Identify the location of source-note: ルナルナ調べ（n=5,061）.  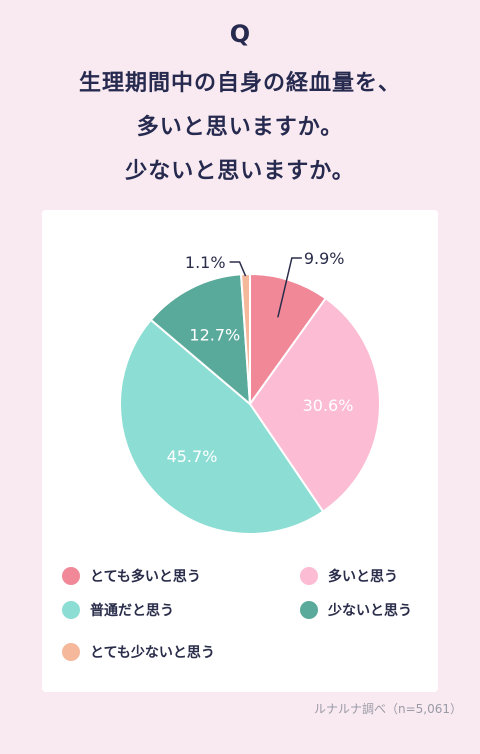
(387, 709).